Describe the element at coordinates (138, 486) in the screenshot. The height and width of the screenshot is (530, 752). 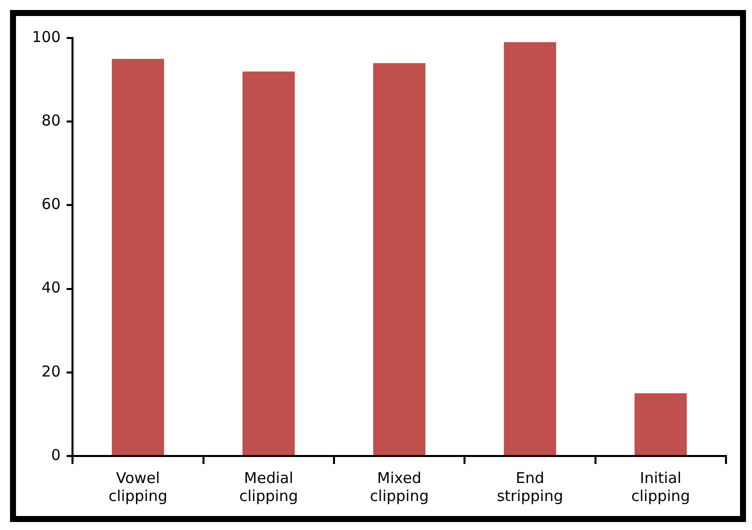
I see `x-tick-label: Vowel clipping` at that location.